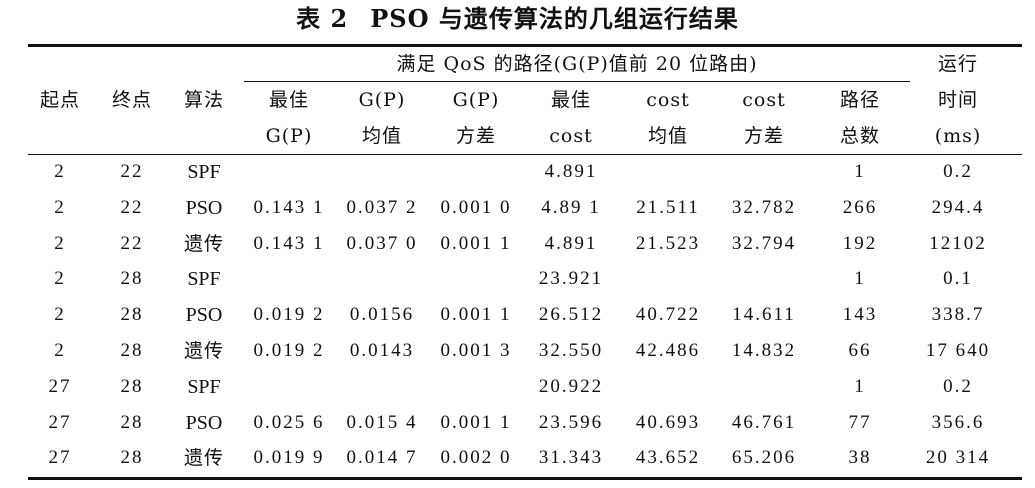 Image resolution: width=1035 pixels, height=488 pixels. I want to click on cell-cost-var: 65.206, so click(764, 457).